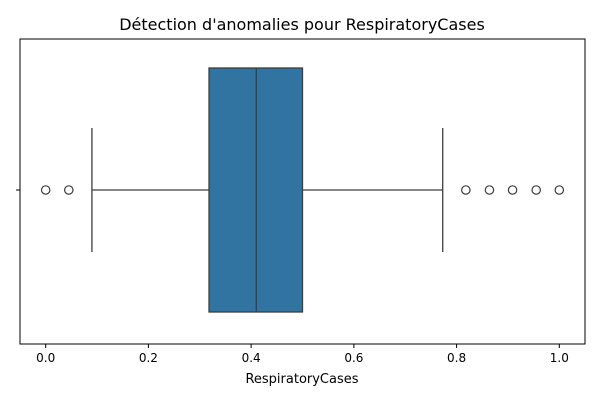 This screenshot has height=400, width=600. I want to click on x-axis-ticks: 0.0 0.2 0.4 0.6 0.8 1.0, so click(302, 354).